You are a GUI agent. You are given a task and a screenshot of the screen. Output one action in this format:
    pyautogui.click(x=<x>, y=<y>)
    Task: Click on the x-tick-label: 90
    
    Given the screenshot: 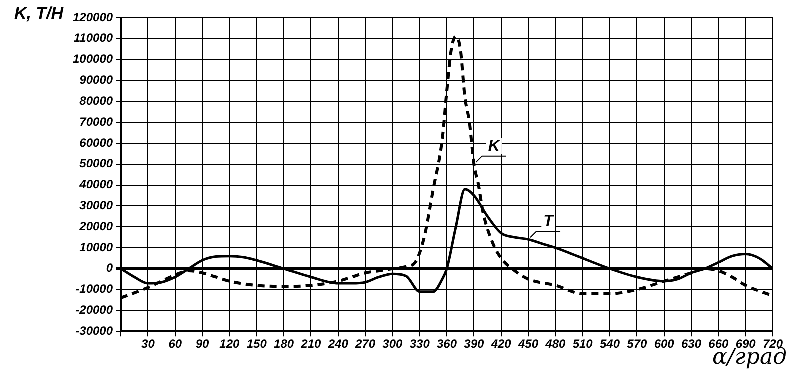 What is the action you would take?
    pyautogui.click(x=203, y=344)
    